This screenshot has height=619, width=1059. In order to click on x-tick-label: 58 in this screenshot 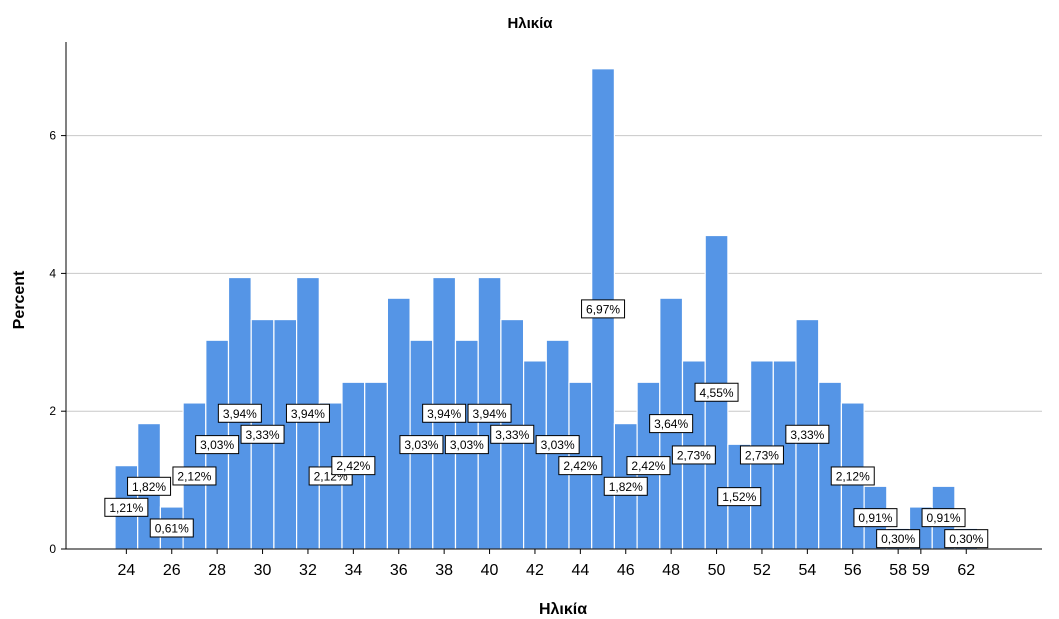, I will do `click(898, 570)`.